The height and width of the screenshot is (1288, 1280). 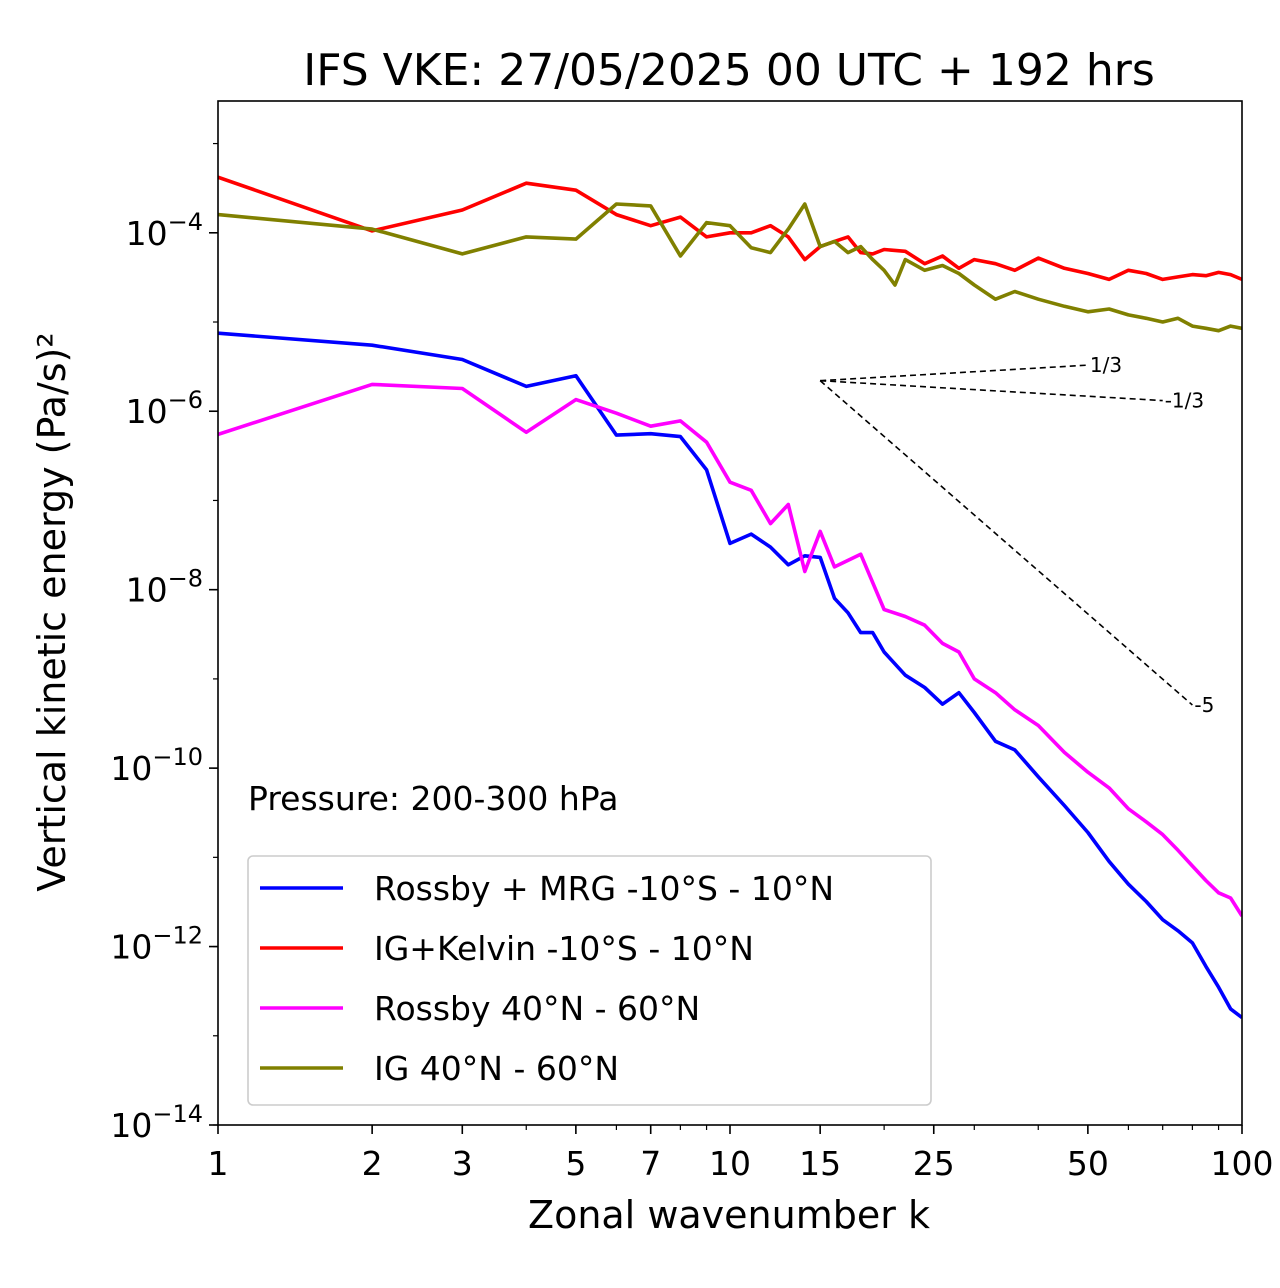 I want to click on reference-line-label-1: 1/3, so click(x=1106, y=365).